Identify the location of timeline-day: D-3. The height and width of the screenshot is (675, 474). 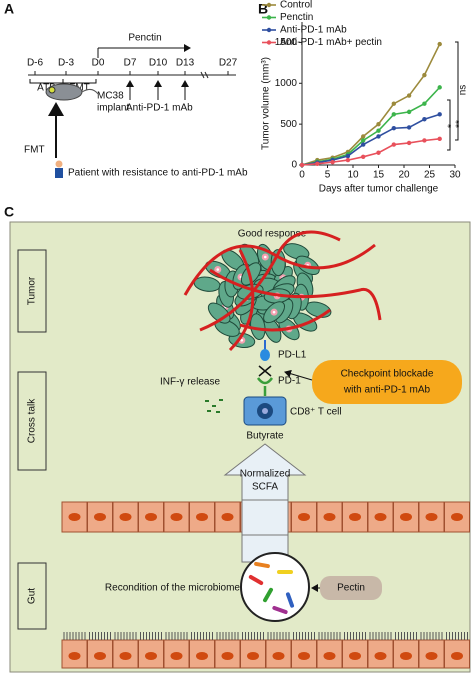
(66, 63).